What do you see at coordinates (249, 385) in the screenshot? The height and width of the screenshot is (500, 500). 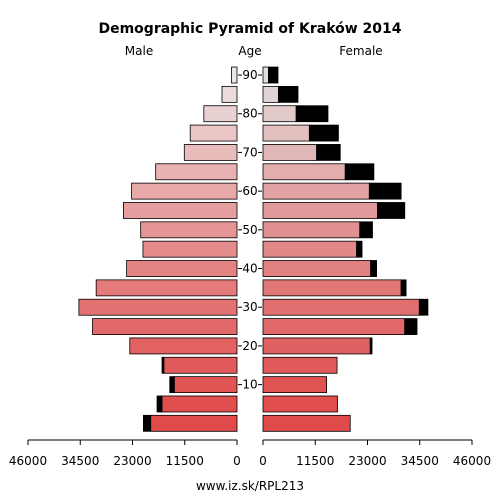 I see `age-tick-label: 10` at bounding box center [249, 385].